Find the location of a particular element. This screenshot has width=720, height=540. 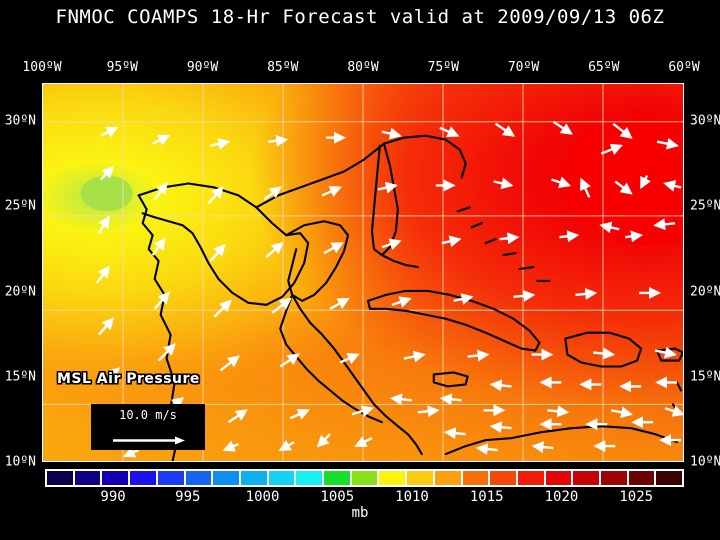

colorbar-tick-label: 995 is located at coordinates (188, 497).